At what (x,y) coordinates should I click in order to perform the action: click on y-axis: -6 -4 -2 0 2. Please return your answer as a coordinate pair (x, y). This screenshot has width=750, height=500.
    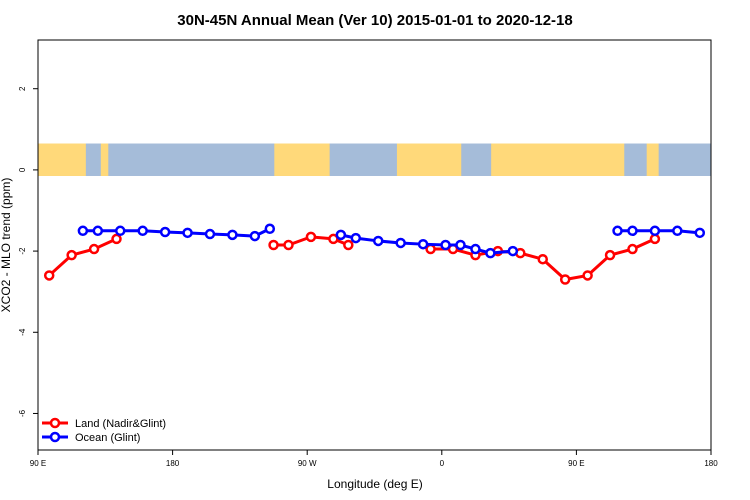
    Looking at the image, I should click on (28, 251).